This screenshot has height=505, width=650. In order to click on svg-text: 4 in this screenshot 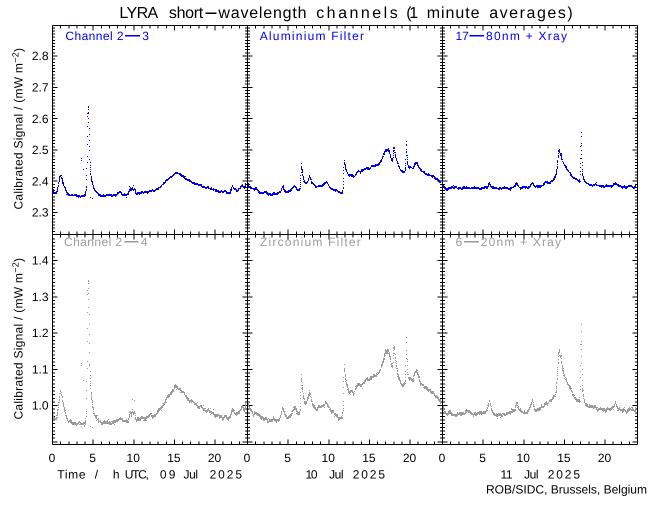, I will do `click(144, 242)`.